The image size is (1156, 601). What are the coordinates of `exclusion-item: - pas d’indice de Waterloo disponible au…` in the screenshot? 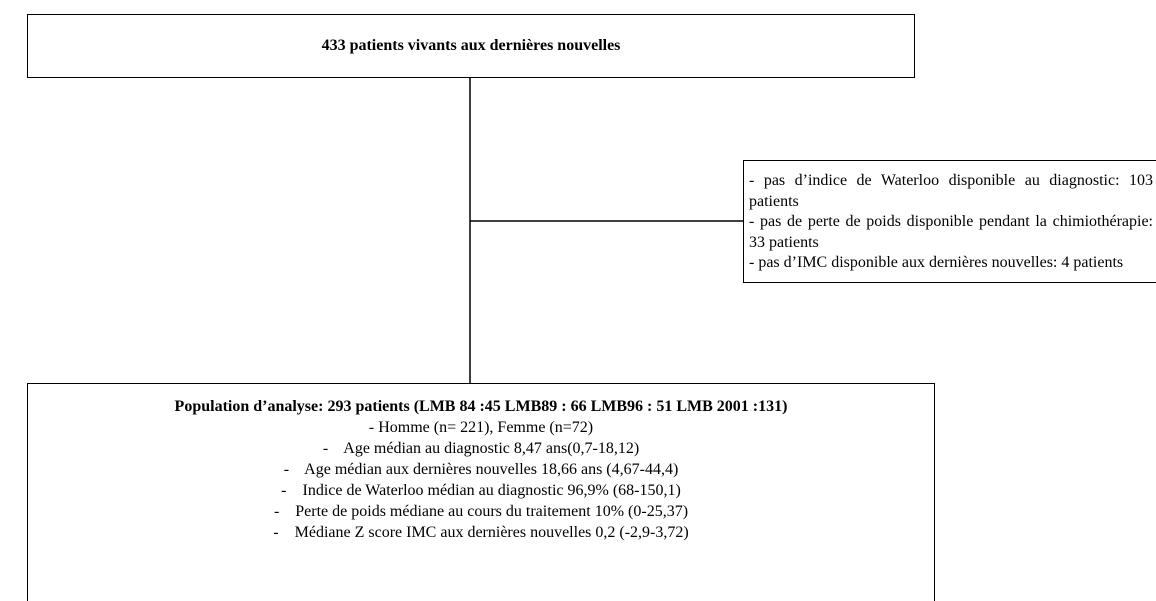 It's located at (951, 191).